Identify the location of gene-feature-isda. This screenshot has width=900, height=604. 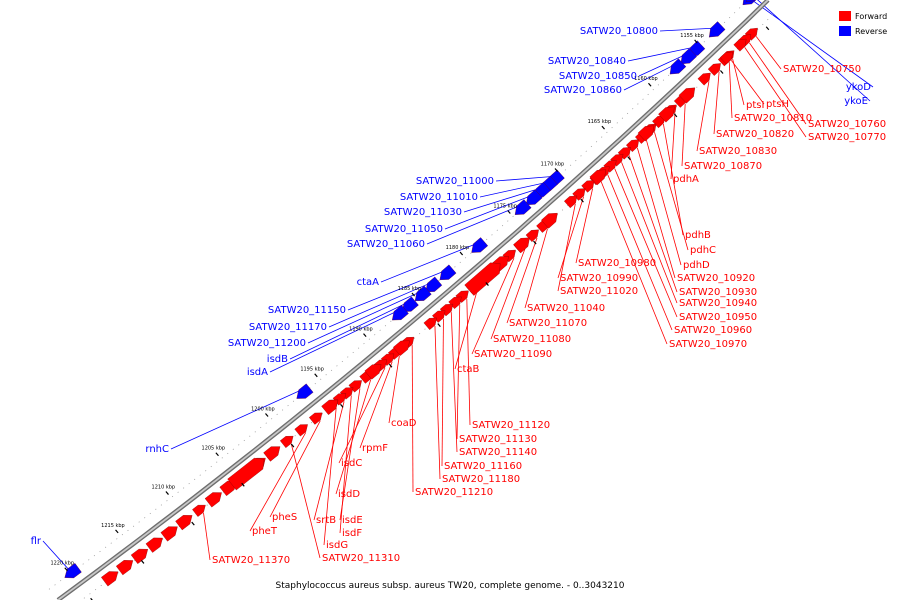
(400, 312).